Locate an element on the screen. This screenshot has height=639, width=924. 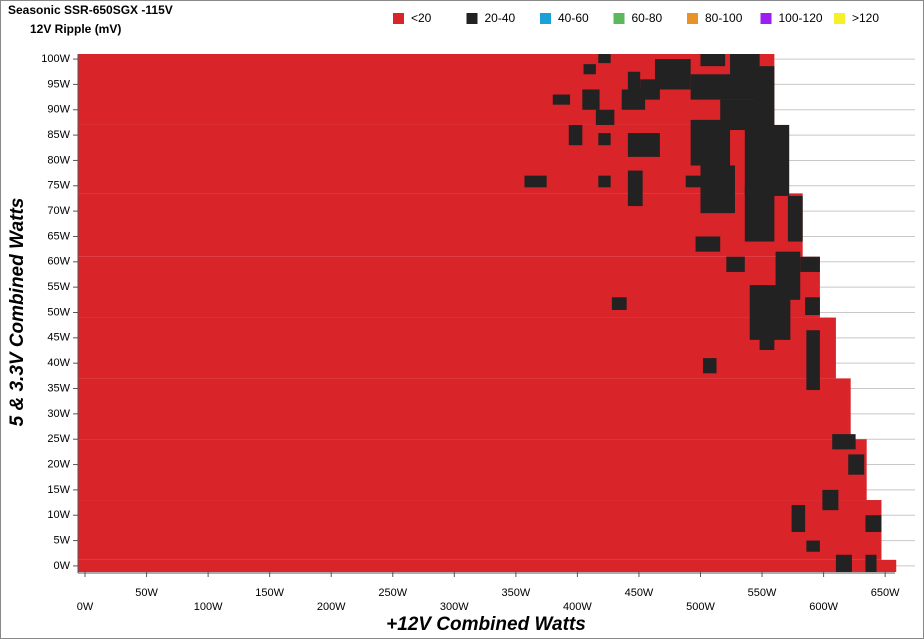
x-tick-label: 250W is located at coordinates (392, 593).